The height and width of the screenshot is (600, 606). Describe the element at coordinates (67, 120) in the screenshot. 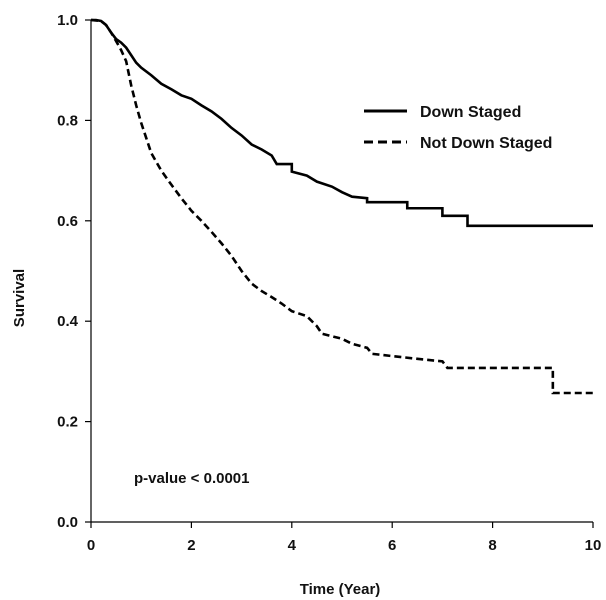

I see `y-tick-label: 0.8` at that location.